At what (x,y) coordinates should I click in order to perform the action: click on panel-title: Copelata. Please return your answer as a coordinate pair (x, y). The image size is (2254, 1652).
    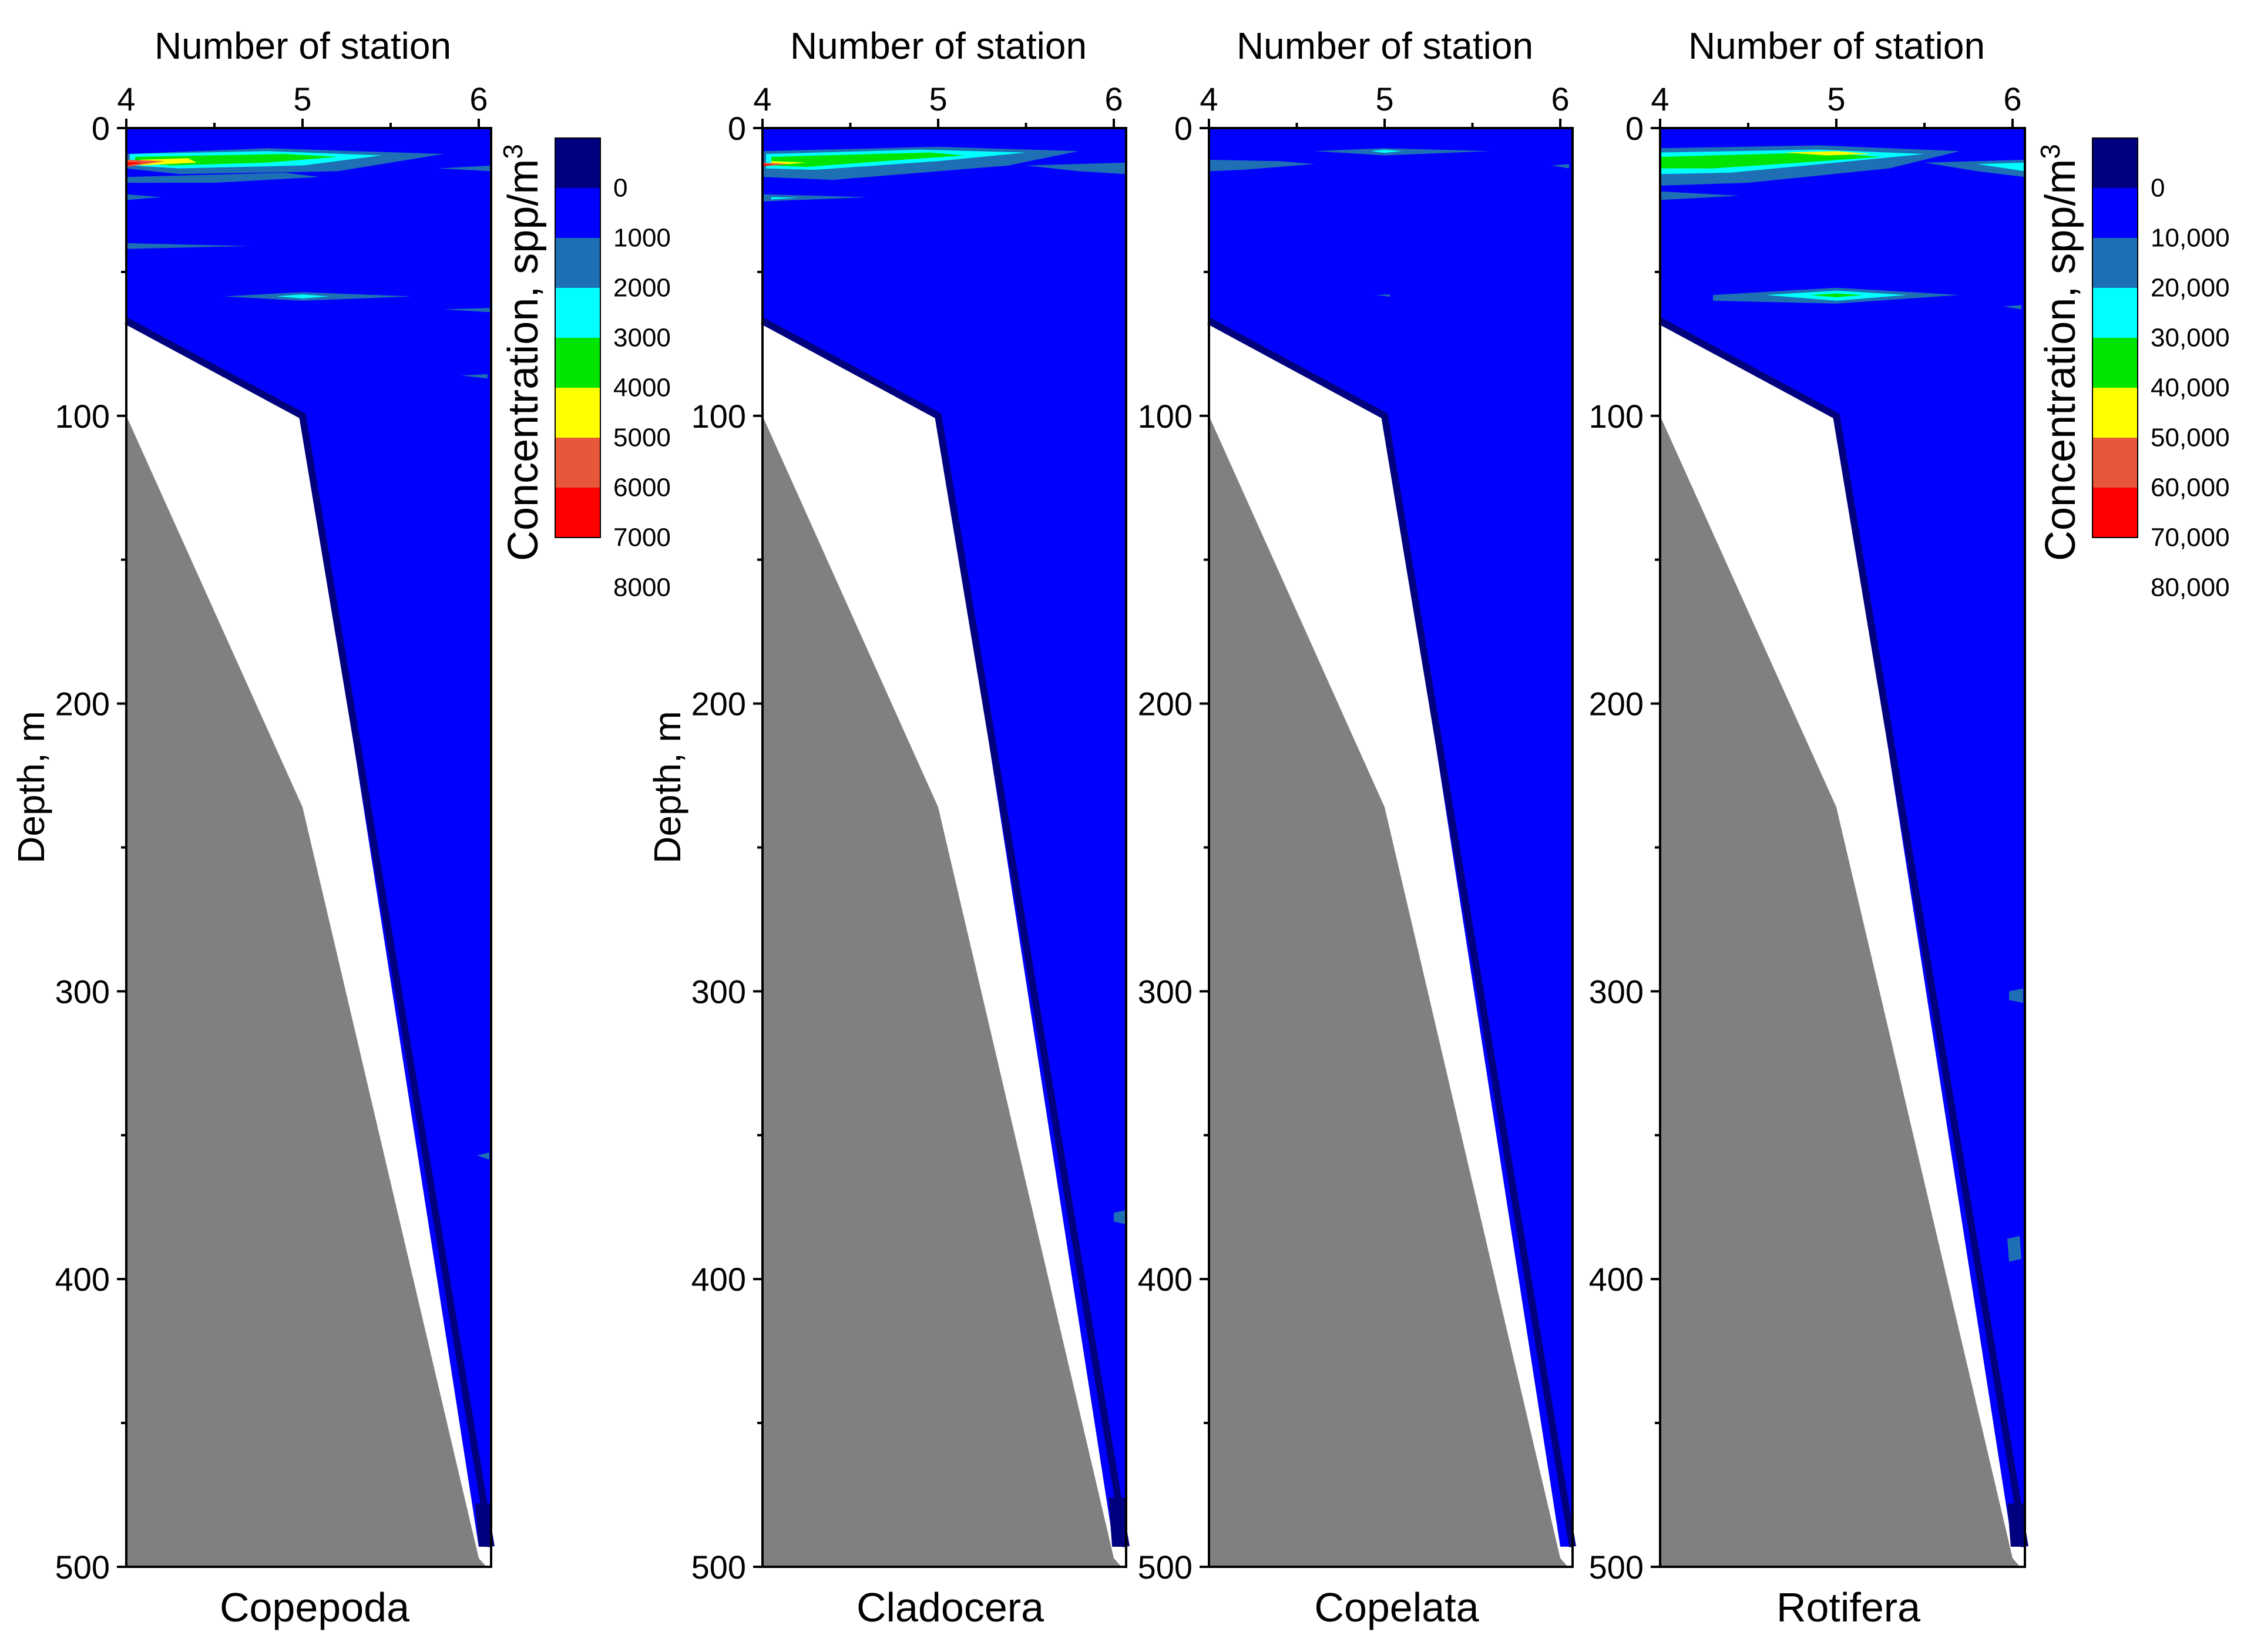
    Looking at the image, I should click on (1396, 1607).